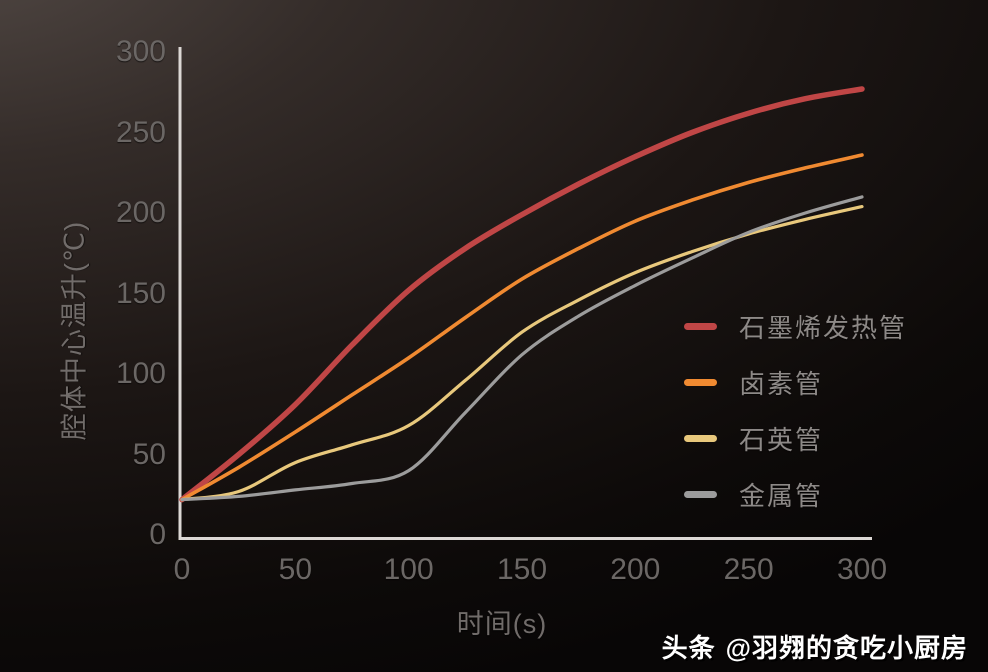 This screenshot has width=988, height=672. Describe the element at coordinates (140, 373) in the screenshot. I see `y-tick-label: 100` at that location.